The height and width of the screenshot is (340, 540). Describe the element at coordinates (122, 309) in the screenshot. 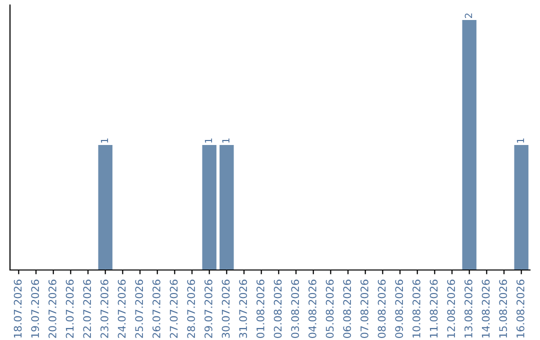

I see `x-tick-label: 24.07.2026` at that location.